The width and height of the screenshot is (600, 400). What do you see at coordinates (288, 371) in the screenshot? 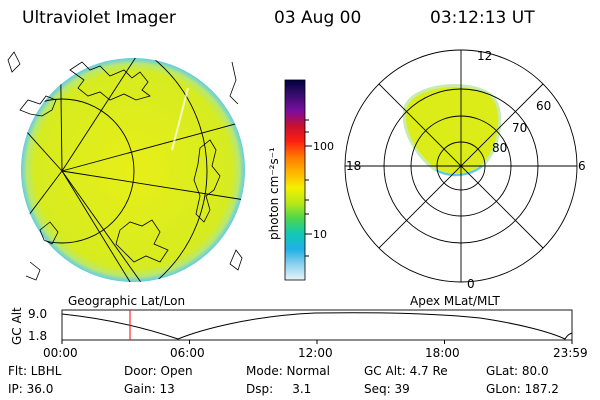
I see `mode-info: Mode: Normal` at bounding box center [288, 371].